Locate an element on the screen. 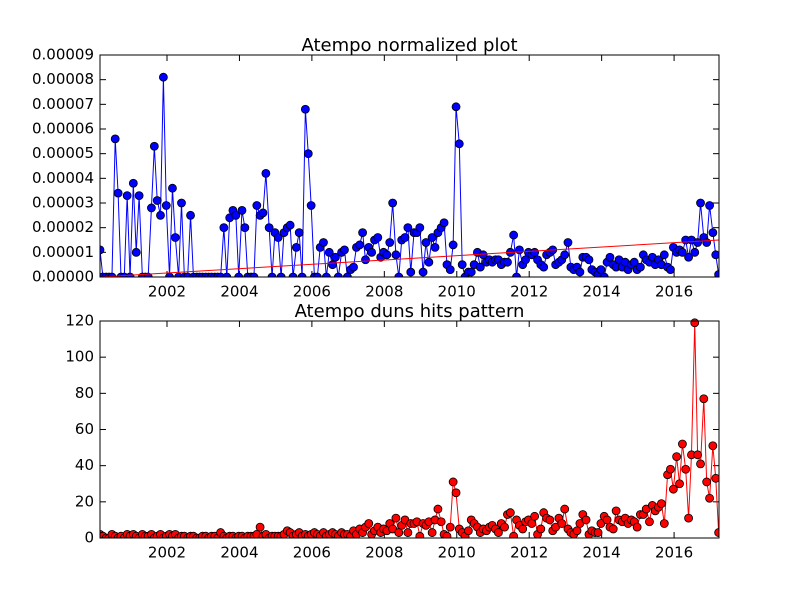 This screenshot has height=600, width=800. x-tick-label: 2010 is located at coordinates (457, 292).